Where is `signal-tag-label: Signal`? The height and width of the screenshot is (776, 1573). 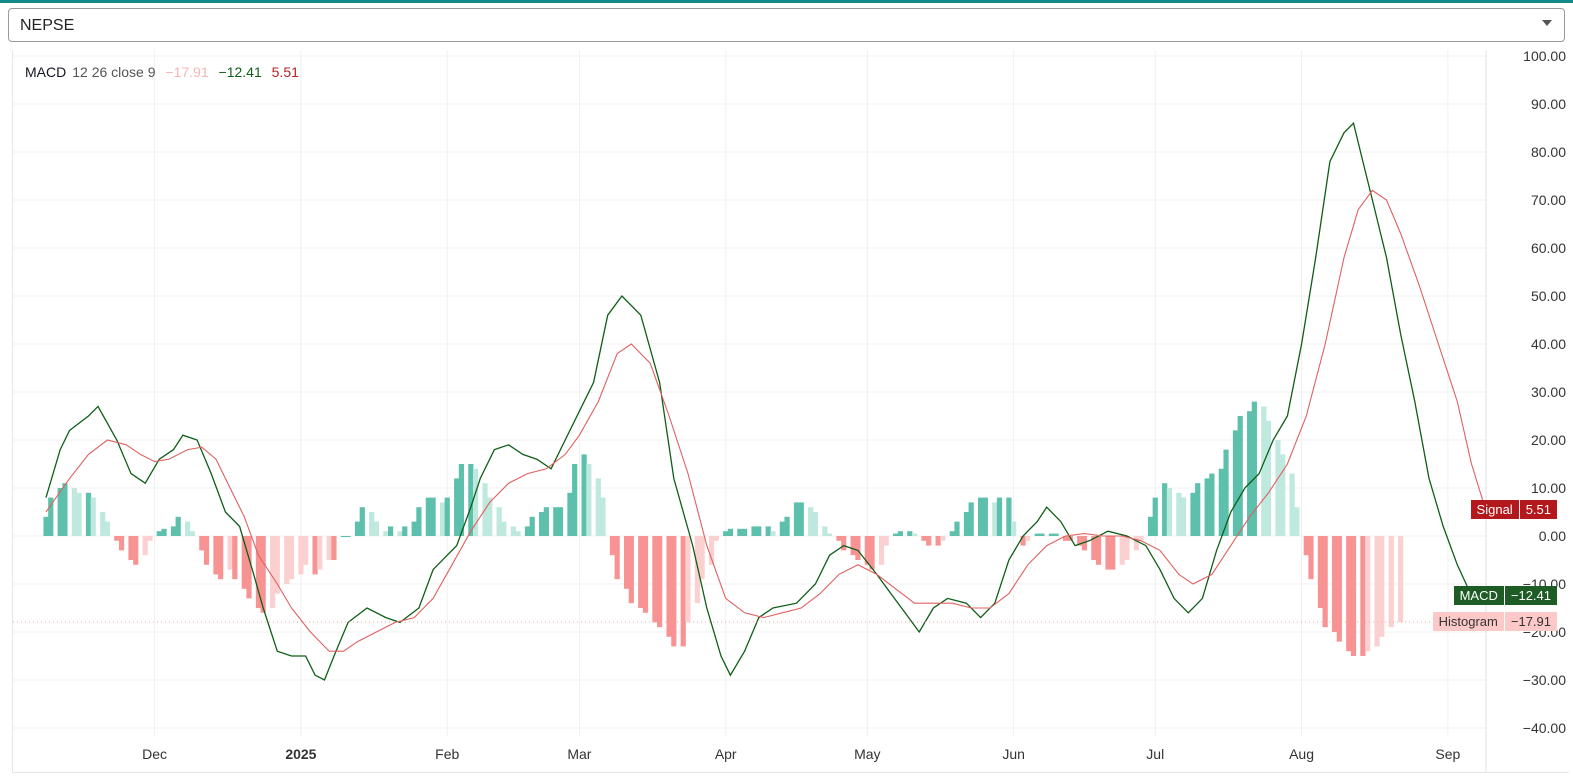 signal-tag-label: Signal is located at coordinates (1494, 509).